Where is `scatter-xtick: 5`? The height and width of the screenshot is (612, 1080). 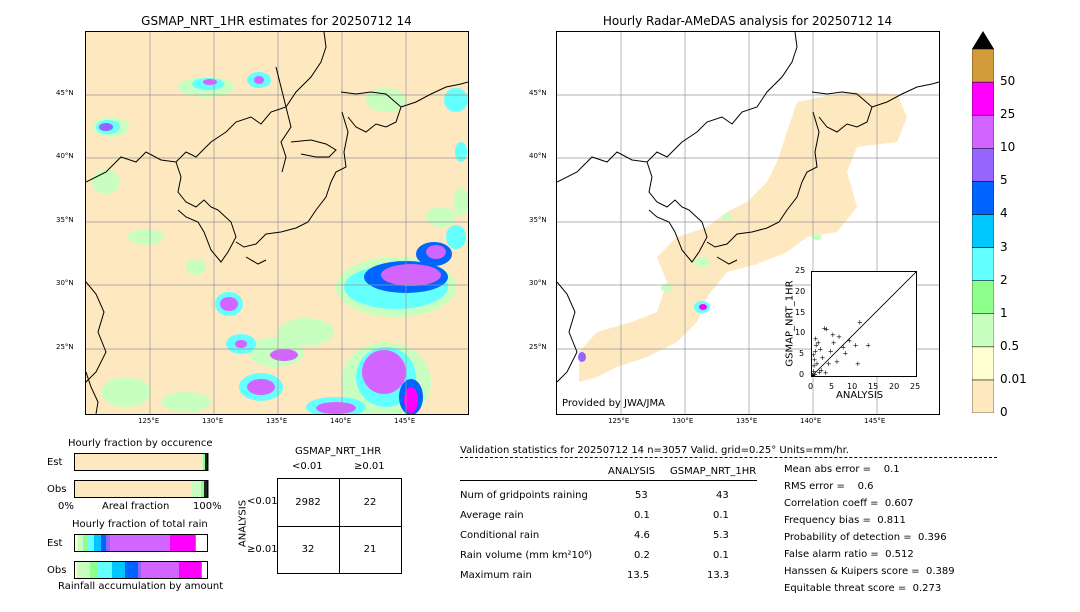 scatter-xtick: 5 is located at coordinates (832, 386).